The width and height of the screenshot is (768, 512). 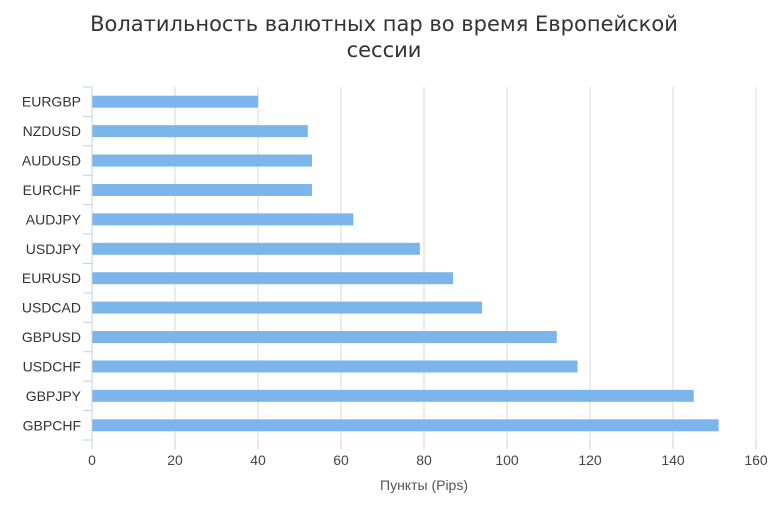 What do you see at coordinates (52, 425) in the screenshot?
I see `category-label-gbpchf: GBPCHF` at bounding box center [52, 425].